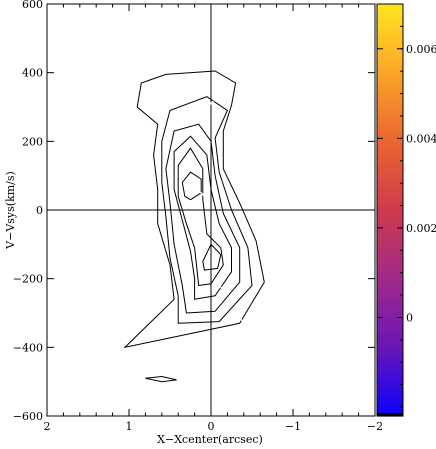 This screenshot has height=449, width=436. Describe the element at coordinates (409, 317) in the screenshot. I see `colorbar-tick-label: 0` at that location.